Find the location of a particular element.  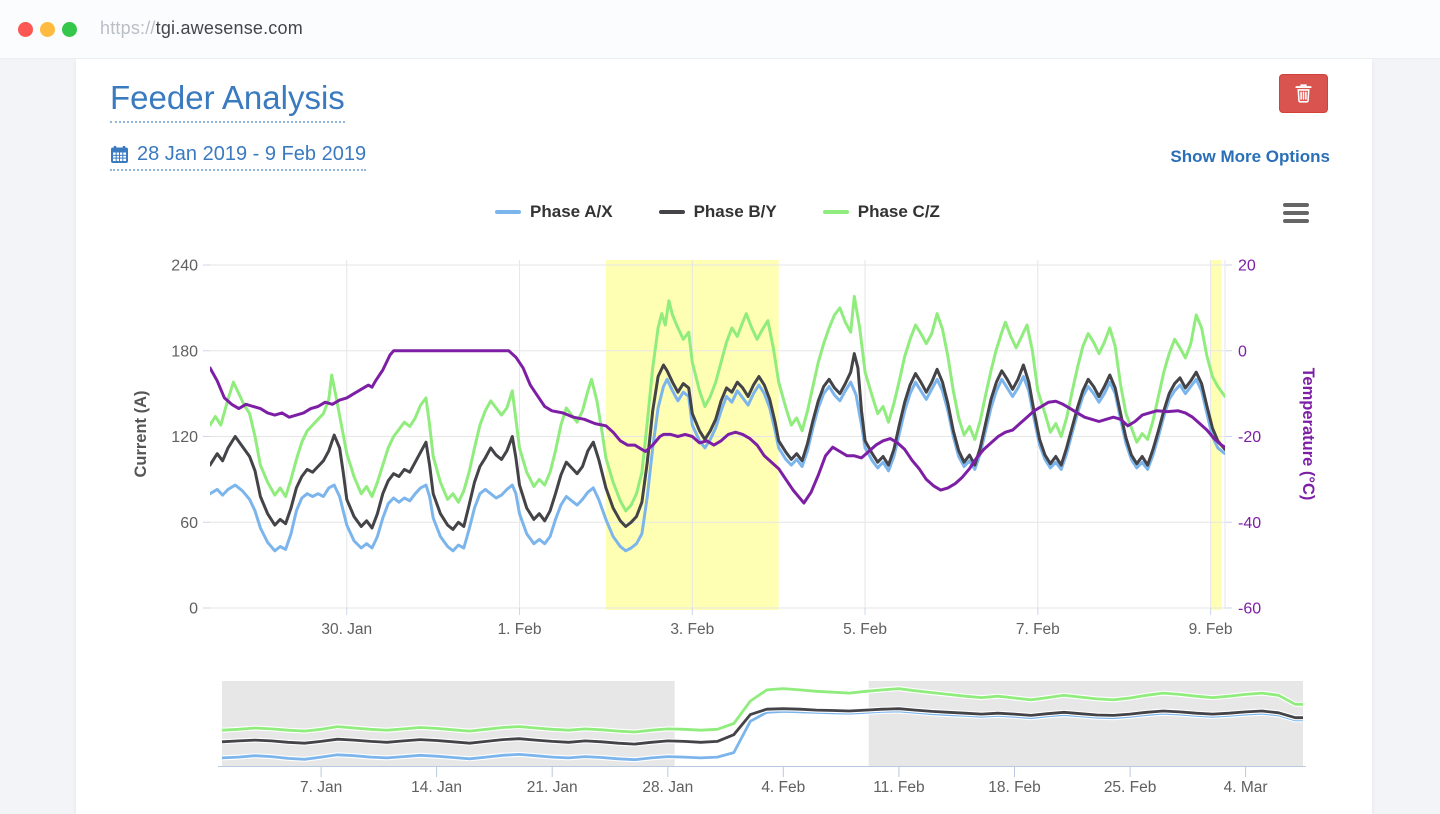

legend-label: Phase A/X is located at coordinates (571, 211).